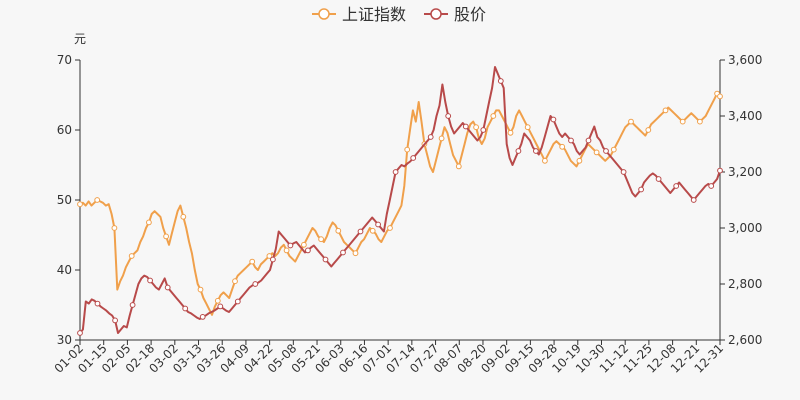 The image size is (800, 400). Describe the element at coordinates (745, 228) in the screenshot. I see `y-right-tick-label: 3,000` at that location.